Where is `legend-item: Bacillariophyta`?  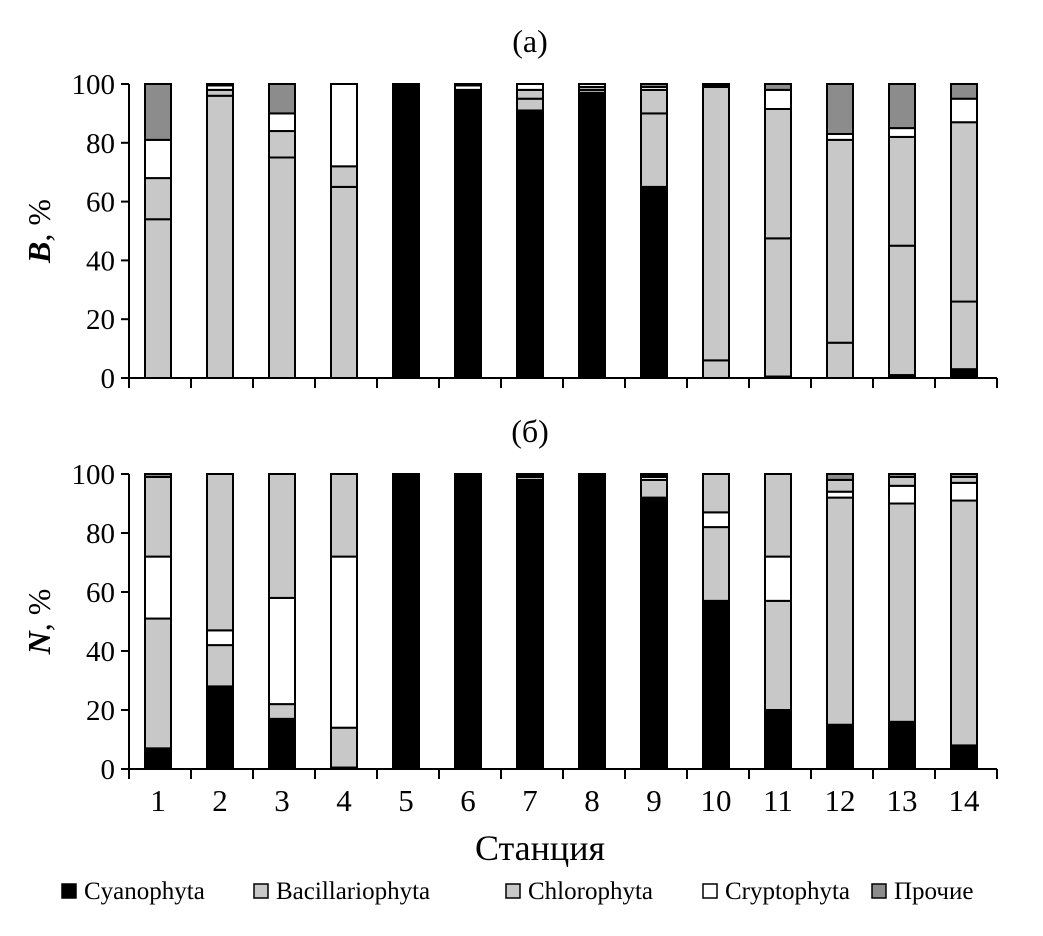
legend-item: Bacillariophyta is located at coordinates (341, 891).